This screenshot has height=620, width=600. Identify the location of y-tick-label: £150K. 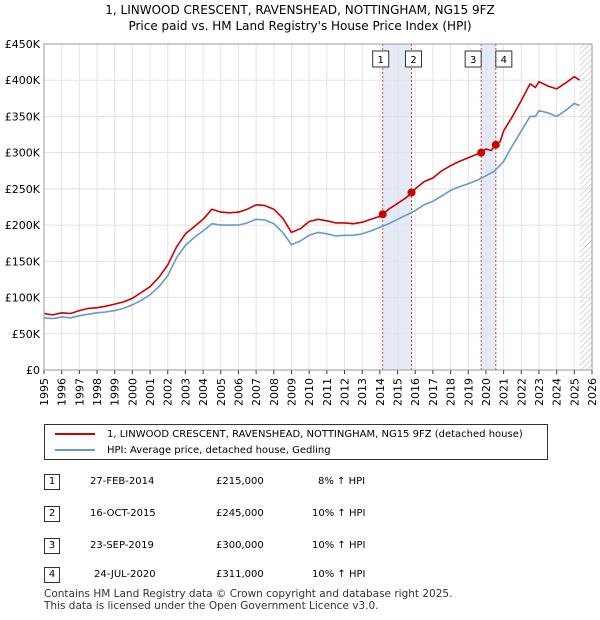
(23, 261).